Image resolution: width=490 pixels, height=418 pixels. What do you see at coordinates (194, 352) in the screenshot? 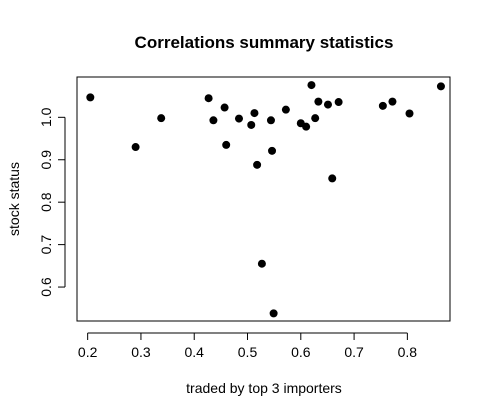
I see `x-tick-label: 0.4` at bounding box center [194, 352].